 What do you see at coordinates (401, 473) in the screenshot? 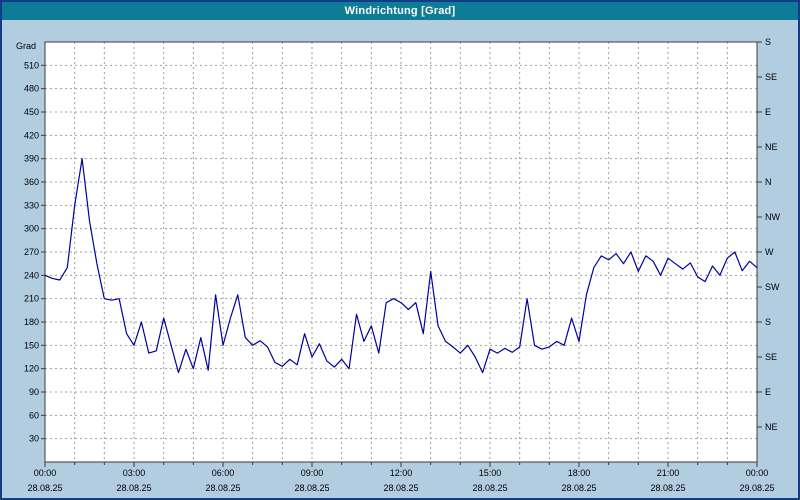
I see `x-tick-time-label: 12:00` at bounding box center [401, 473].